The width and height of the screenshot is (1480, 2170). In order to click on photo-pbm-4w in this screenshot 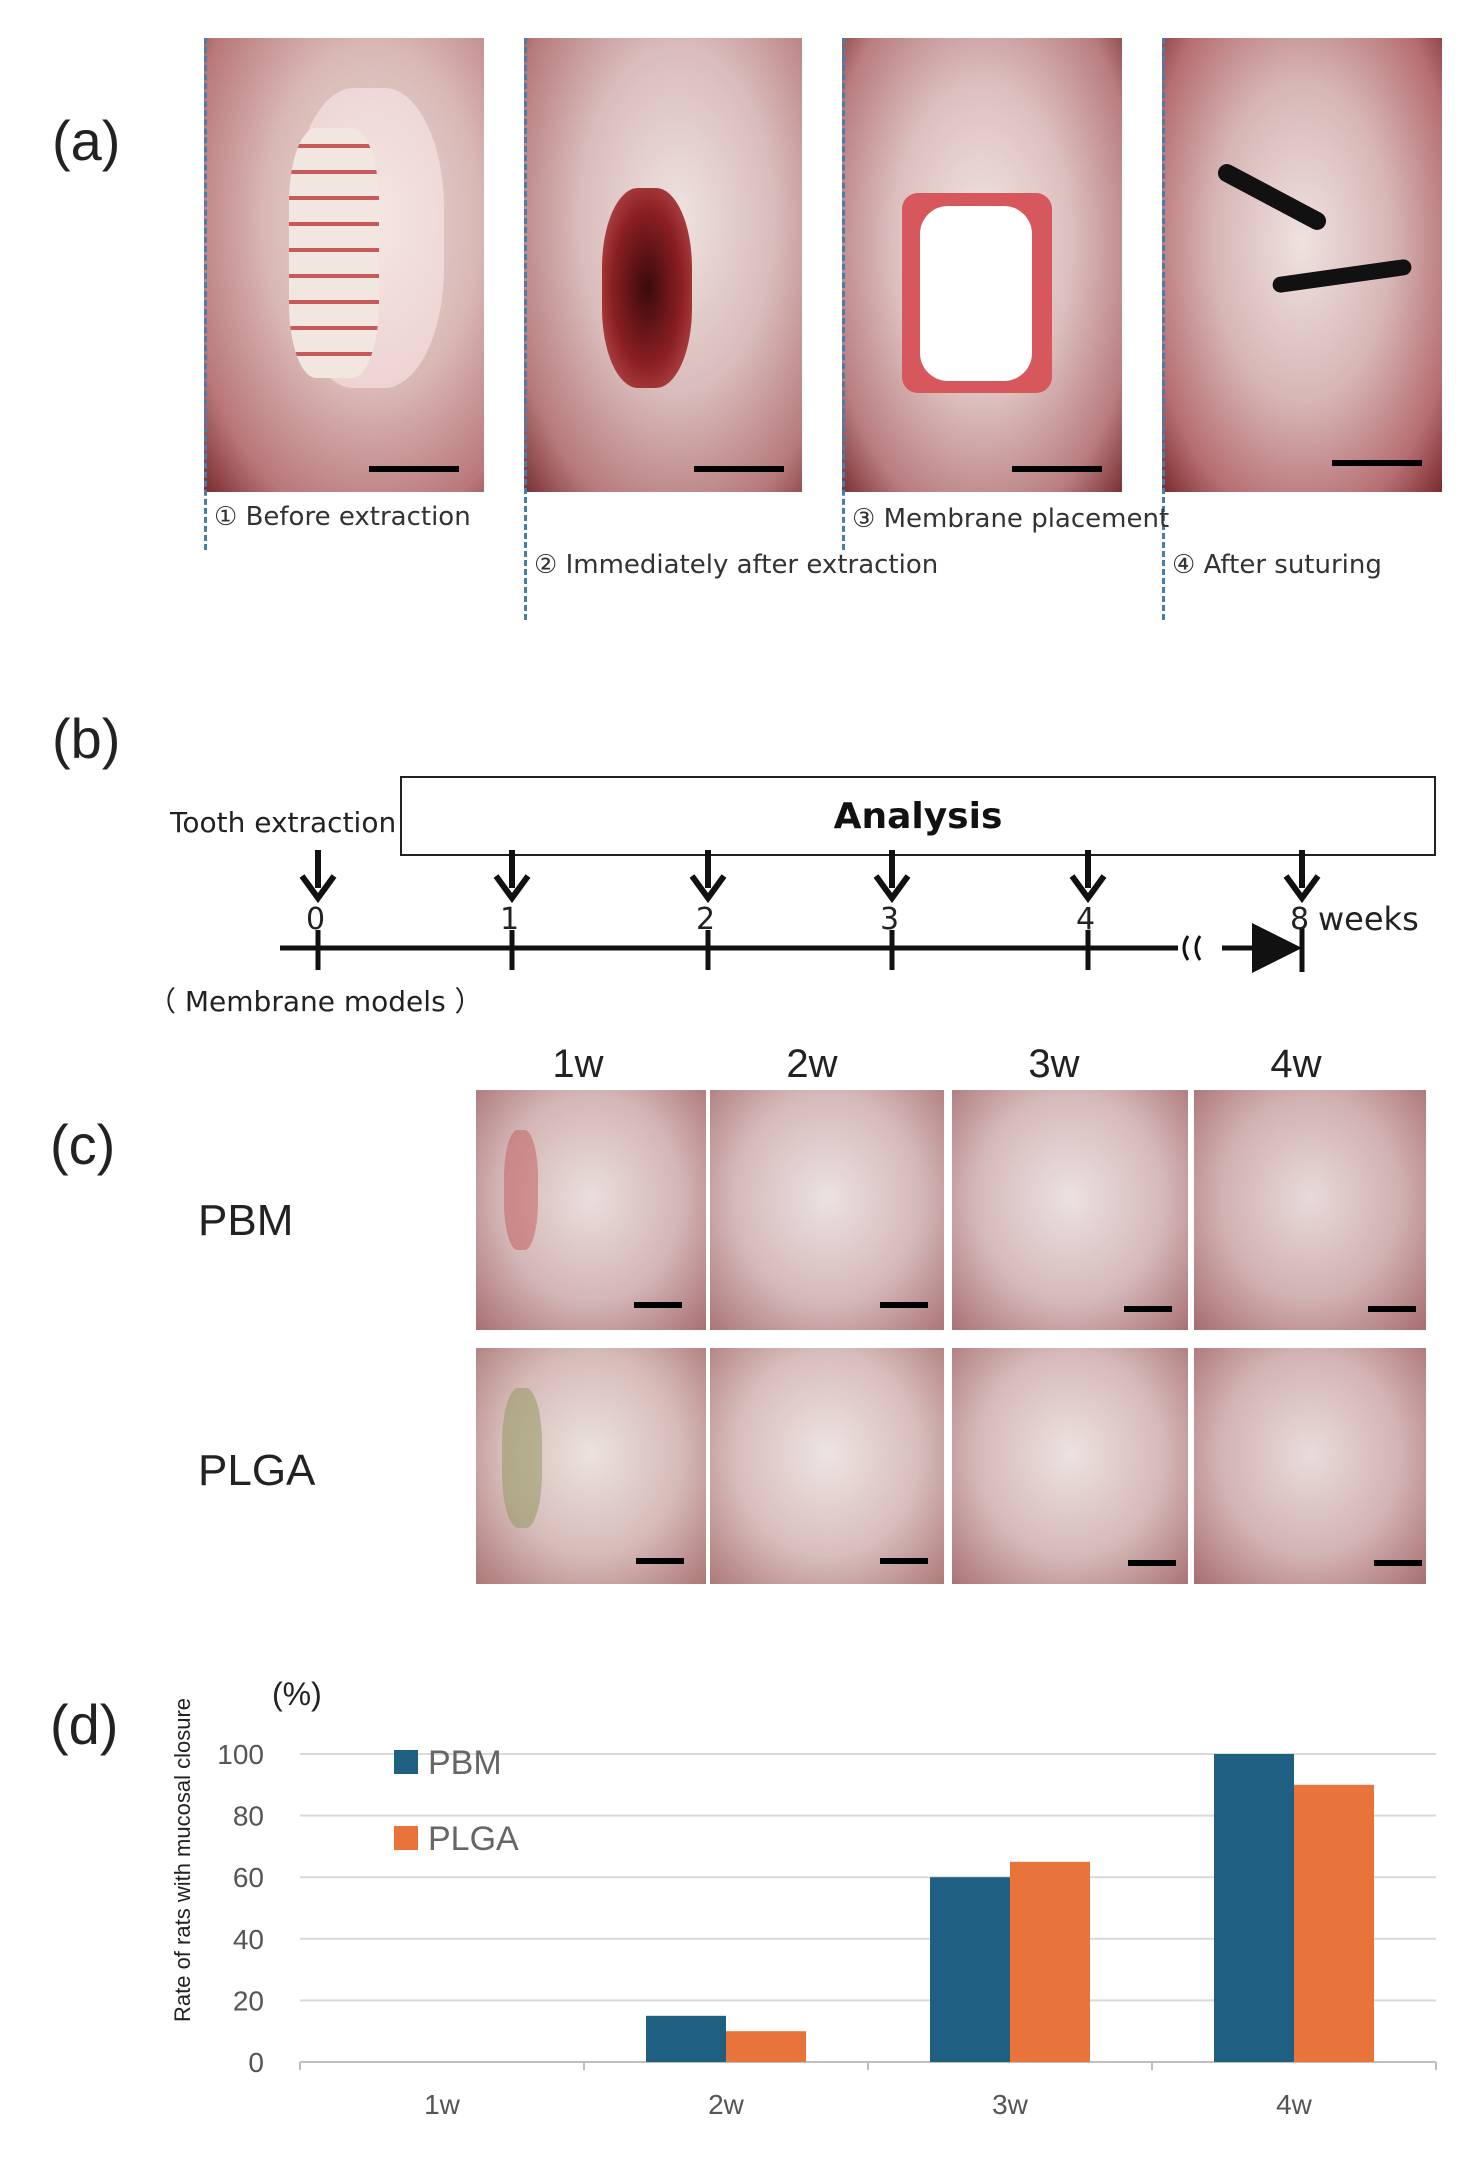, I will do `click(1310, 1210)`.